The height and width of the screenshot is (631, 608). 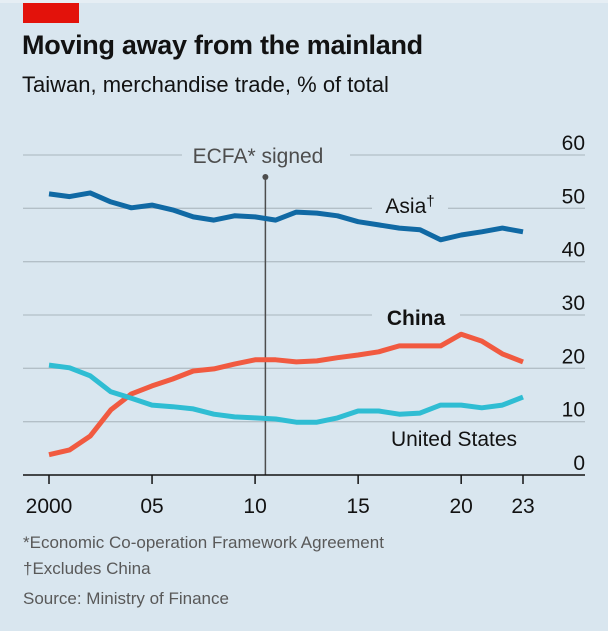 I want to click on chart-subtitle: Taiwan, merchandise trade, % of total, so click(x=205, y=84).